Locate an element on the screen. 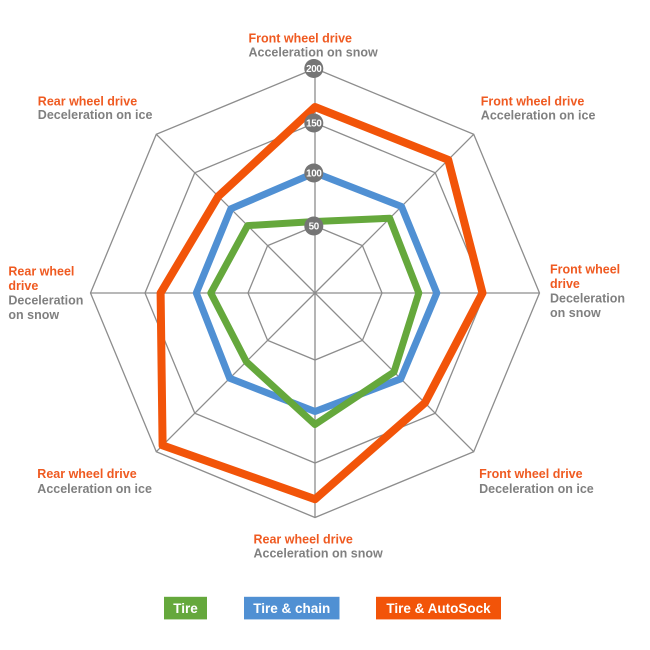  svg-text: 150 is located at coordinates (314, 124).